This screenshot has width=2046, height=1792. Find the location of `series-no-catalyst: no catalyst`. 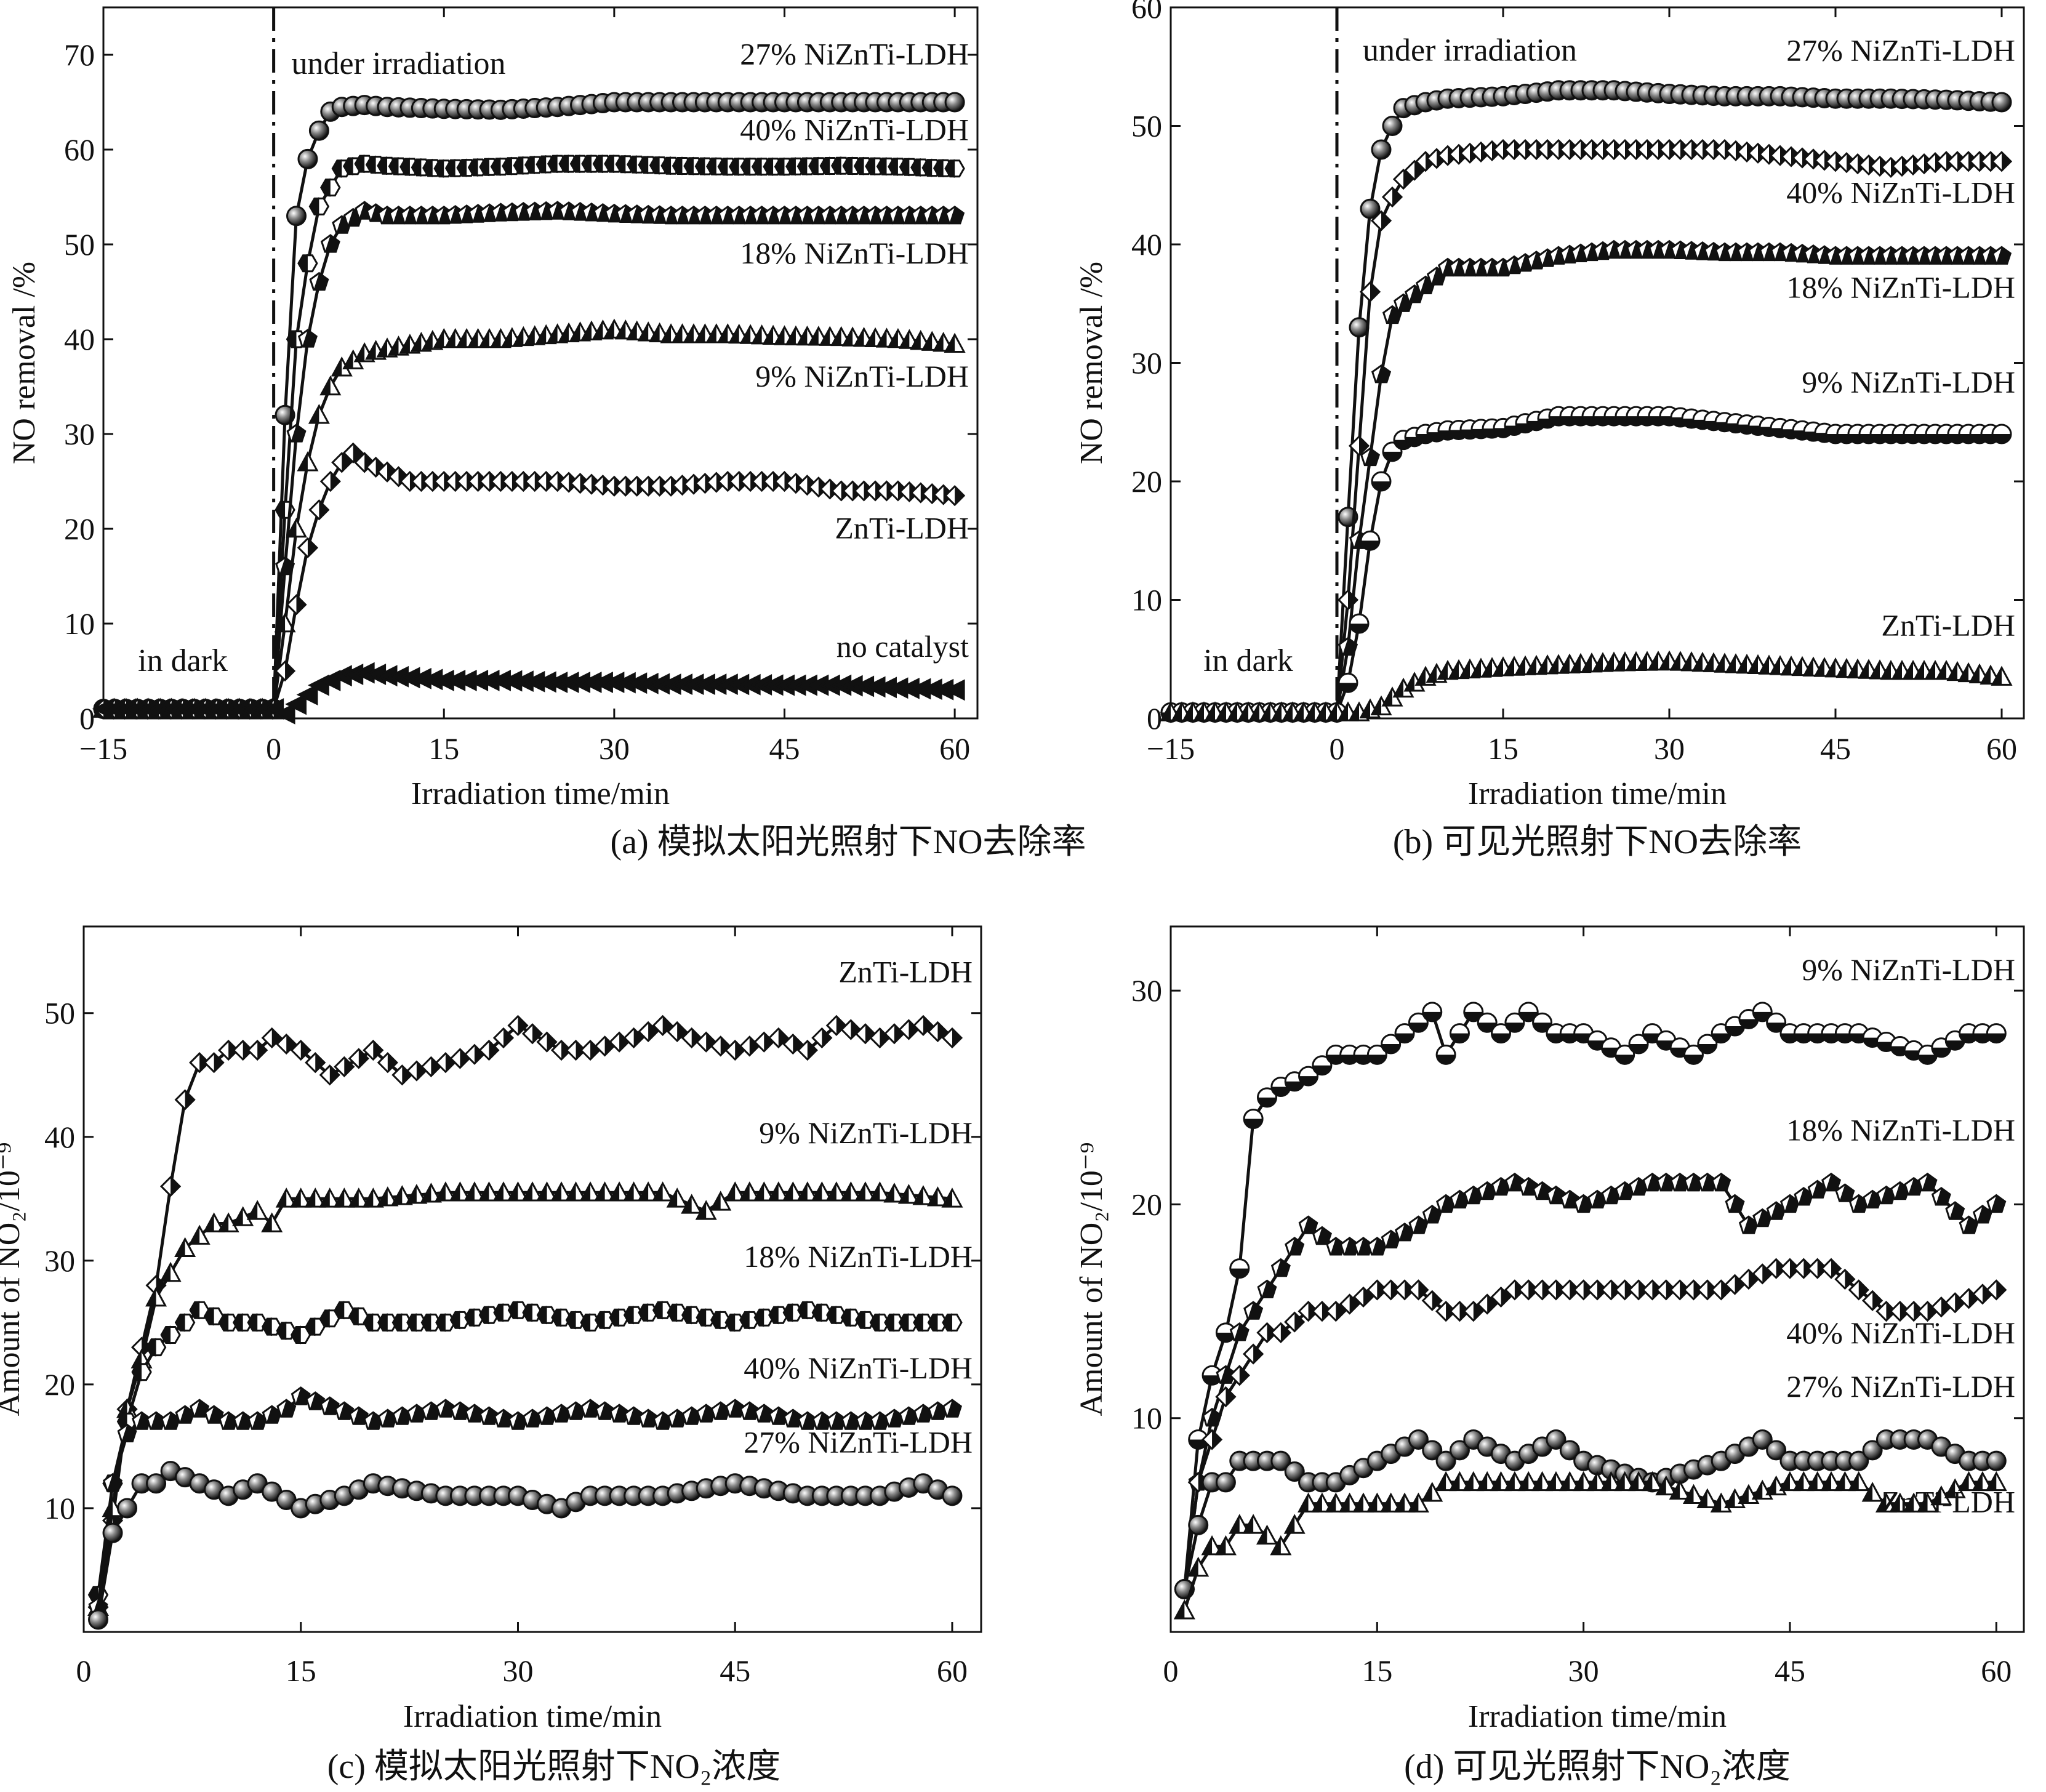

series-no-catalyst: no catalyst is located at coordinates (530, 677).